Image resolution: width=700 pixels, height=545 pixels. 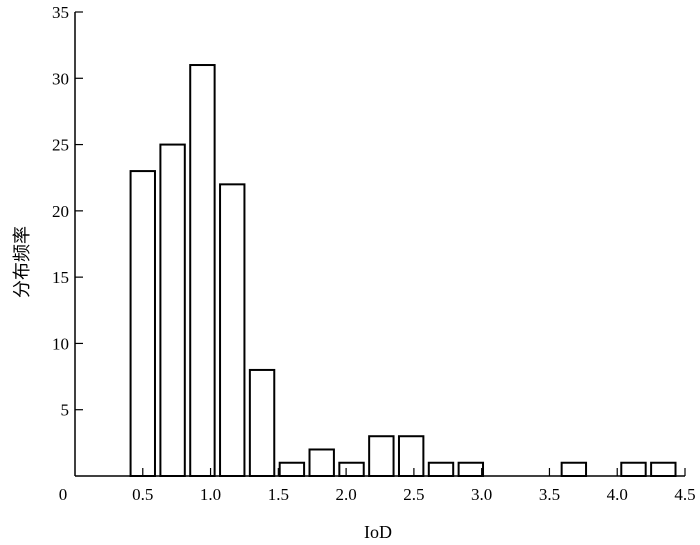 What do you see at coordinates (549, 494) in the screenshot?
I see `x-tick-label: 3.5` at bounding box center [549, 494].